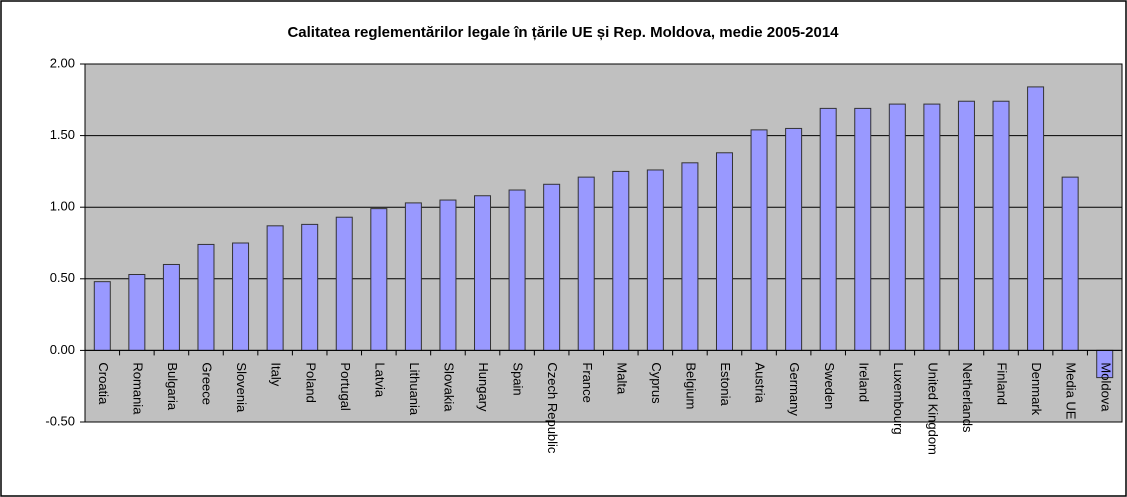 The image size is (1127, 497). Describe the element at coordinates (483, 387) in the screenshot. I see `x-tick-label: Hungary` at that location.